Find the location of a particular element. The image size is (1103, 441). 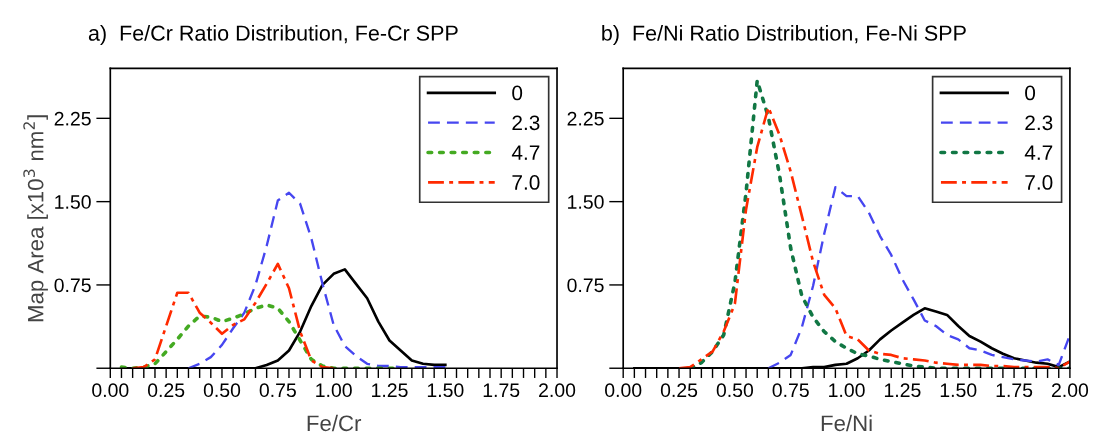

x-axis-title: Fe/Cr is located at coordinates (334, 423).